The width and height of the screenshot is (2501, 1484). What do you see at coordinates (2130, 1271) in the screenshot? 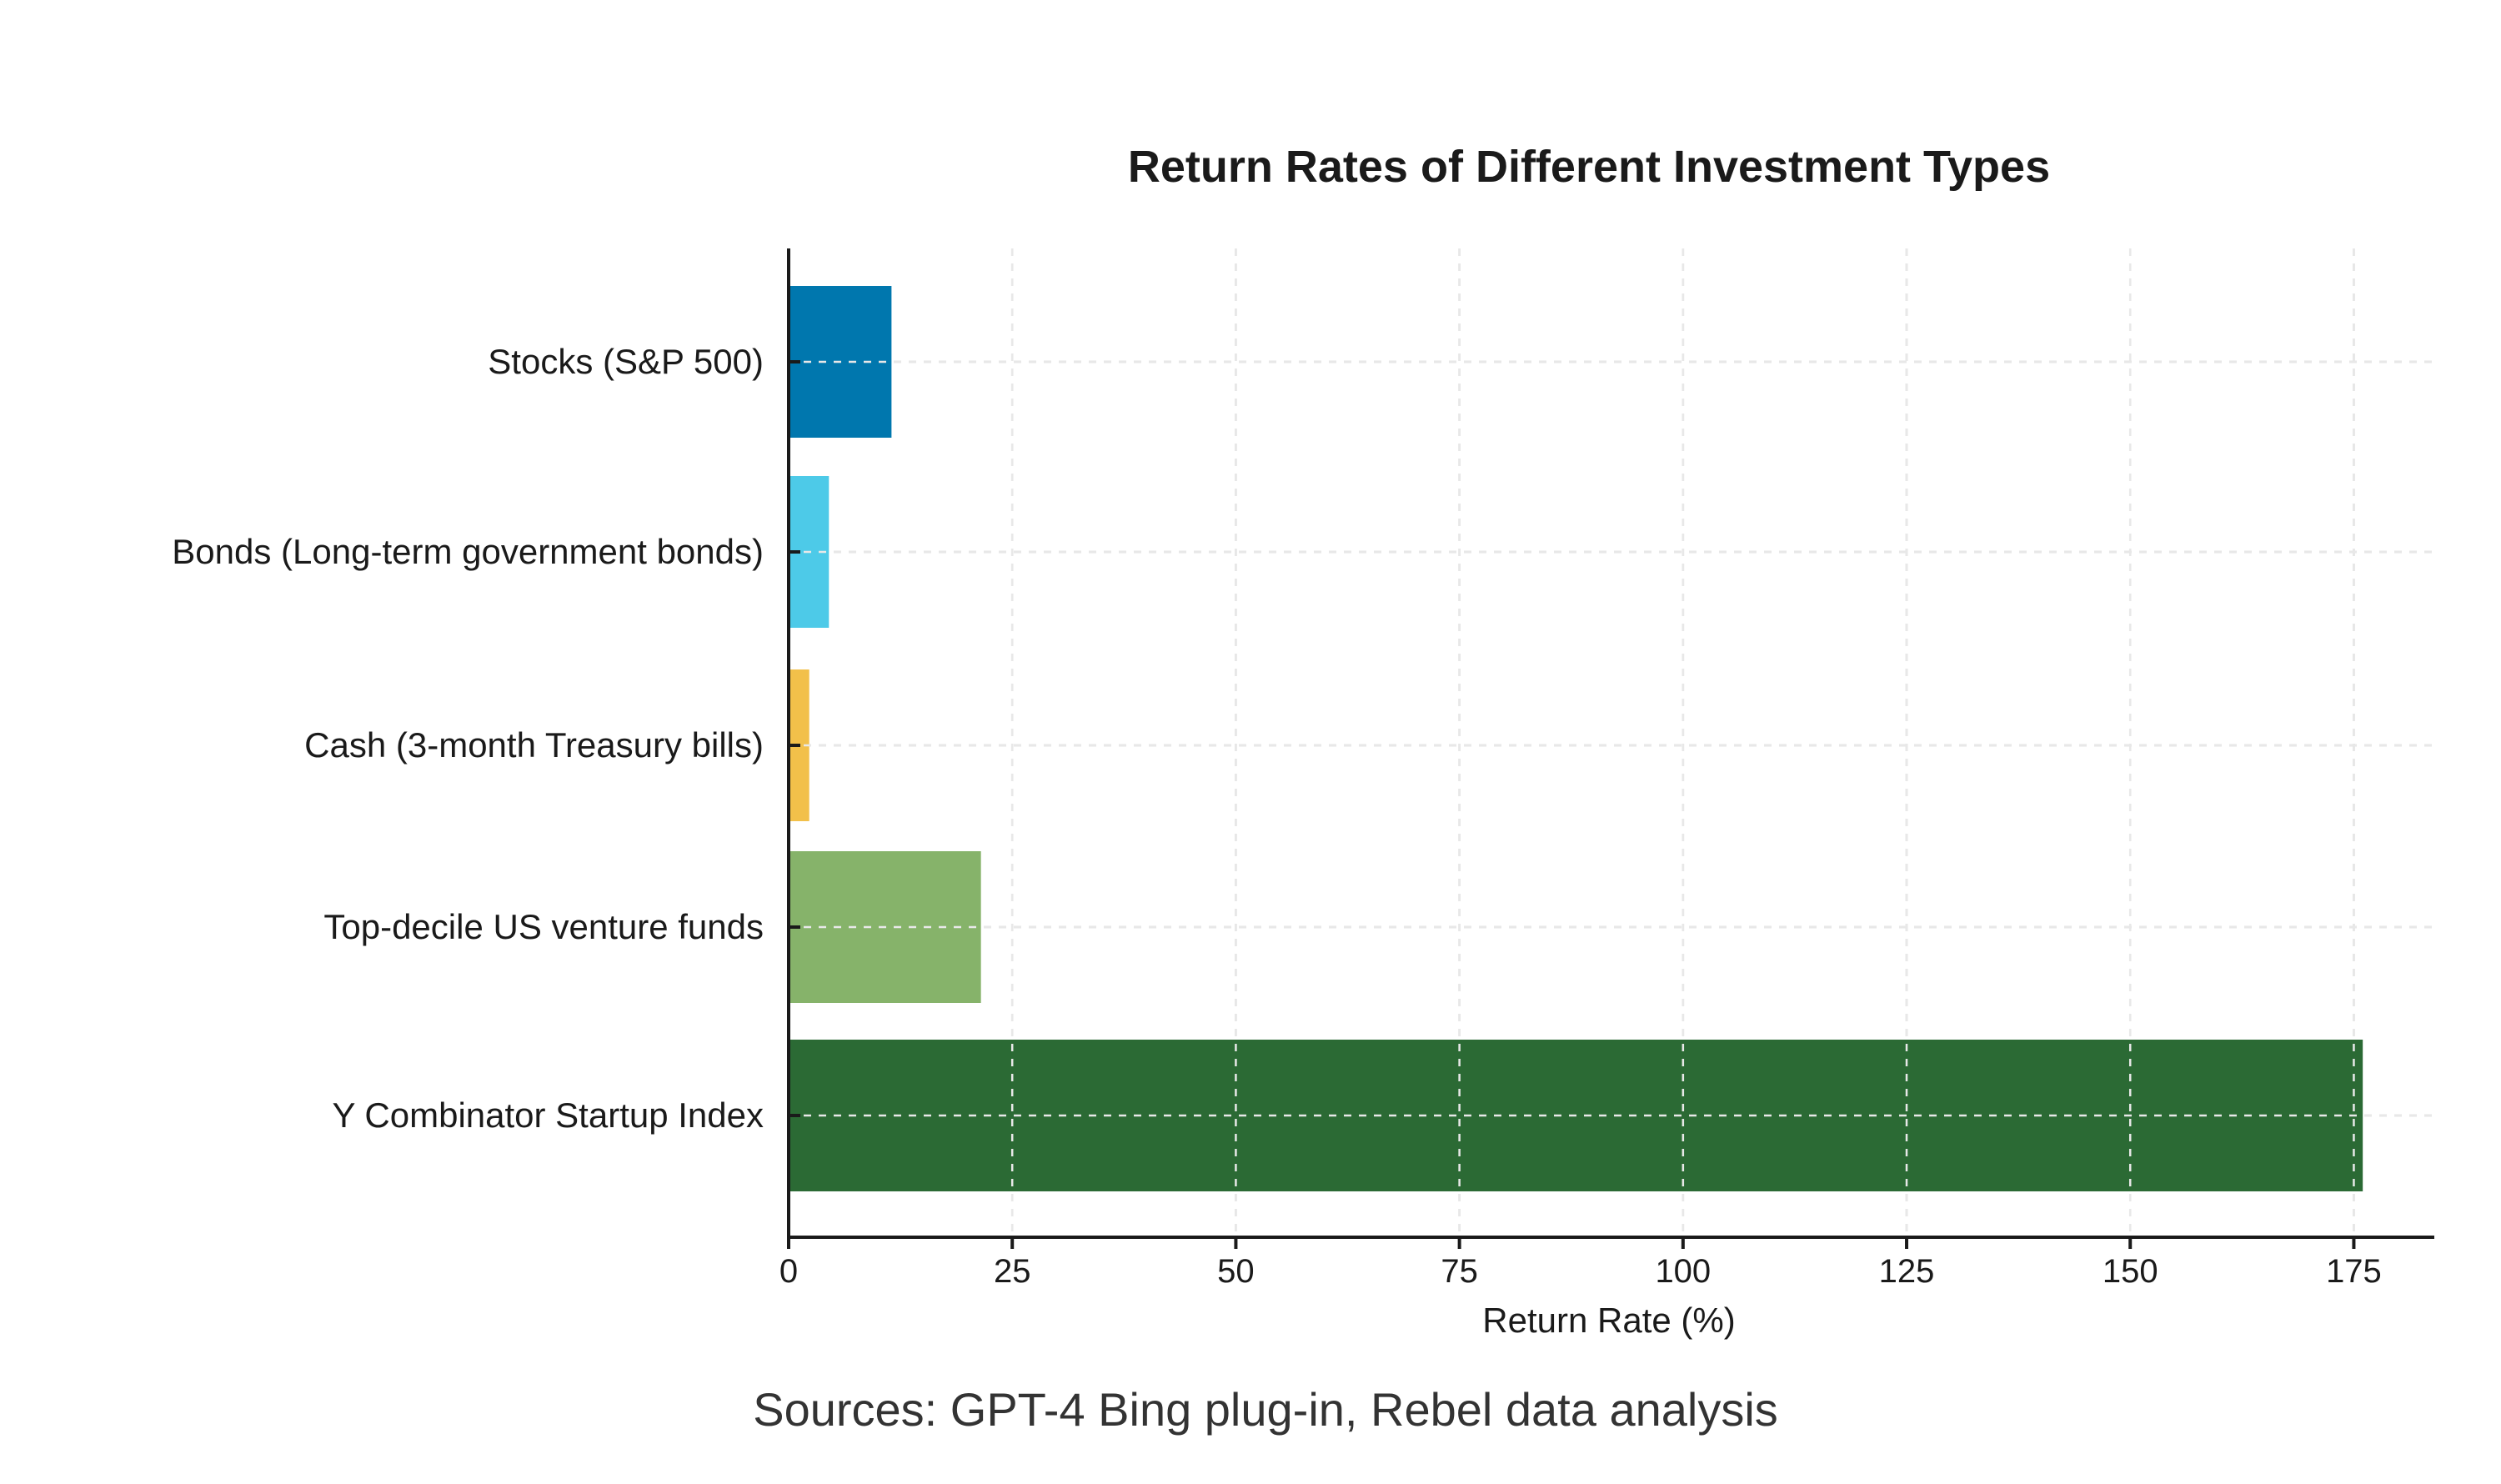
I see `x-tick-label-150: 150` at bounding box center [2130, 1271].